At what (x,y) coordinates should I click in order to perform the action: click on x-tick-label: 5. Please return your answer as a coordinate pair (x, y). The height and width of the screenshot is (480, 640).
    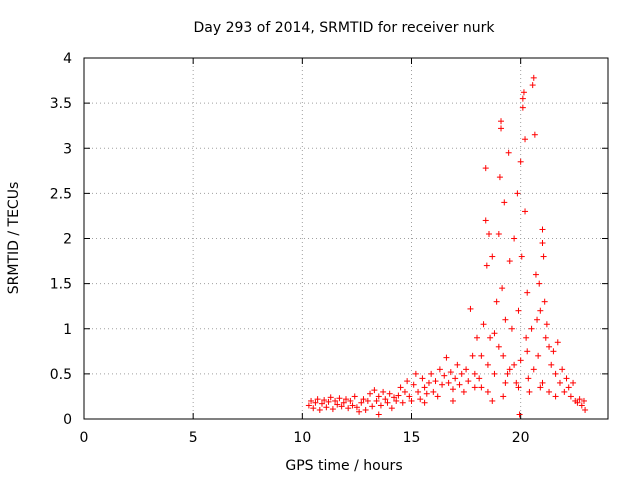
    Looking at the image, I should click on (193, 438).